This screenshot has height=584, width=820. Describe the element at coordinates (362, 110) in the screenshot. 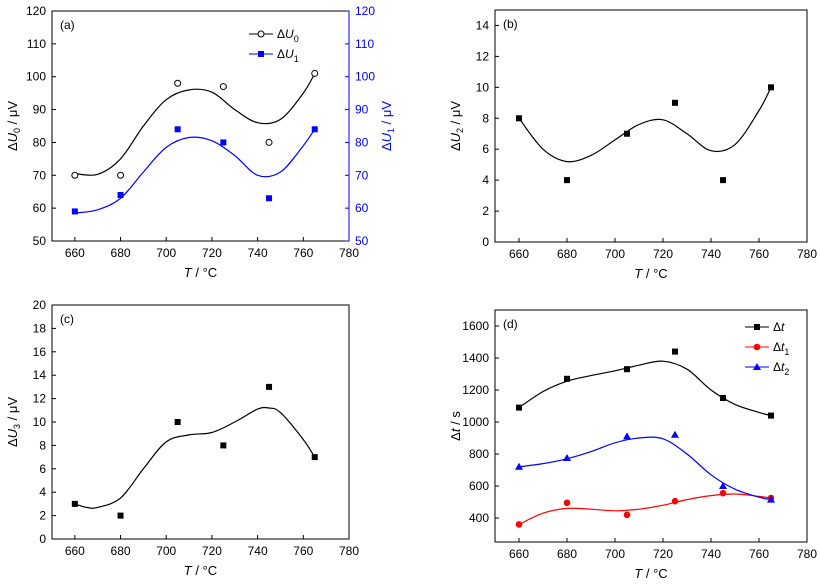

I see `y-right-tick-label: 90` at that location.